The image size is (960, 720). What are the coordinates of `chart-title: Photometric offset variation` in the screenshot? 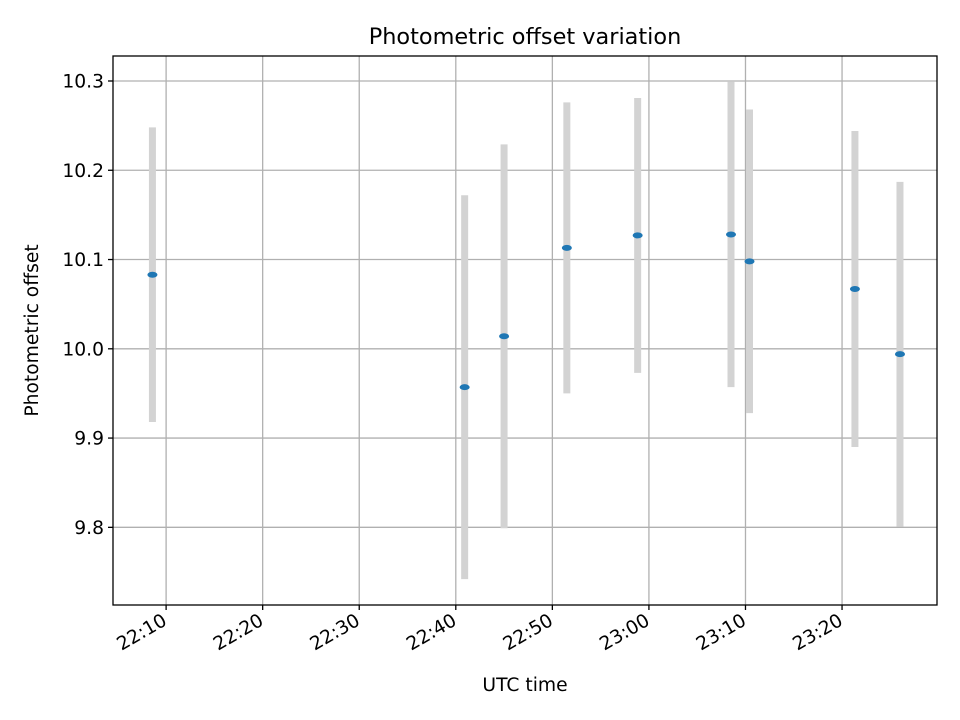 It's located at (525, 37).